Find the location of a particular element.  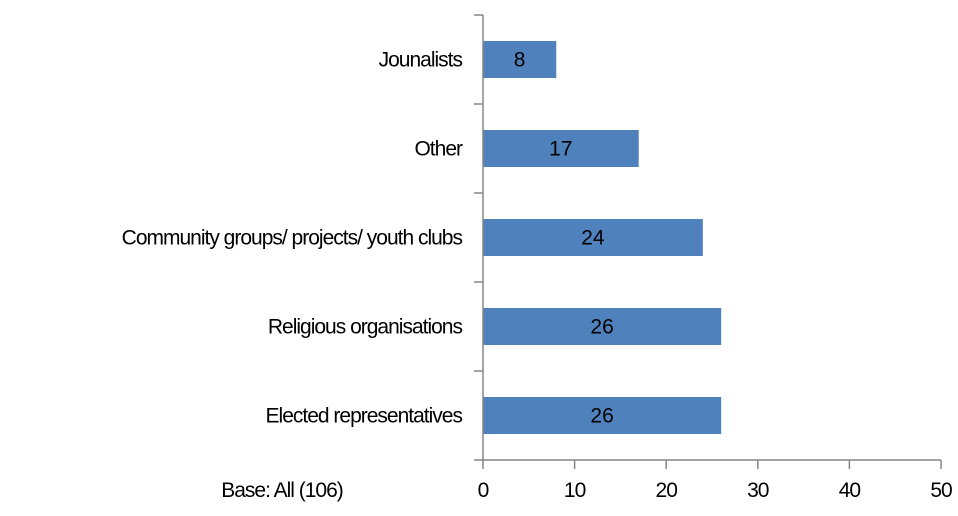

x-tick-label: 30 is located at coordinates (758, 490).